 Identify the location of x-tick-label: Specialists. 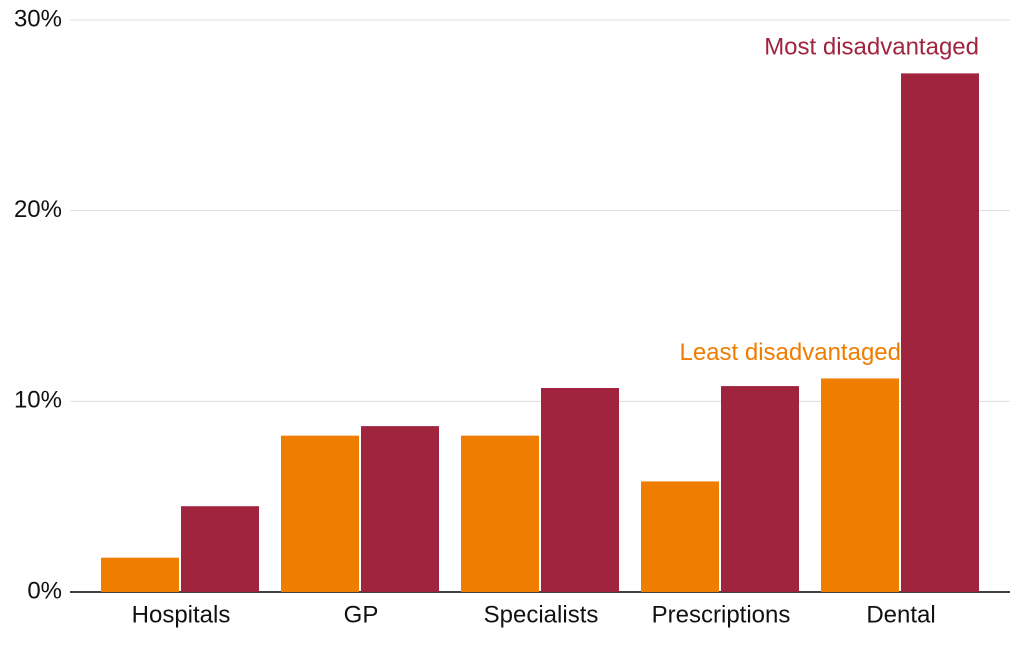
(541, 614).